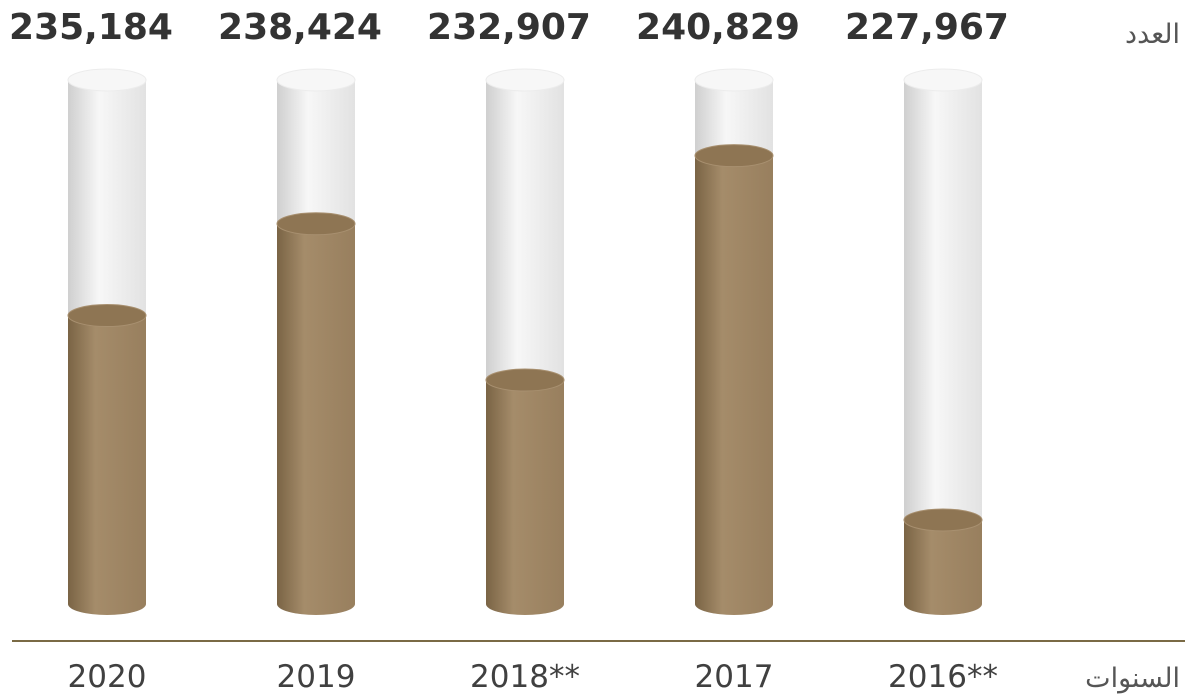  Describe the element at coordinates (316, 677) in the screenshot. I see `year-label: 2019` at that location.